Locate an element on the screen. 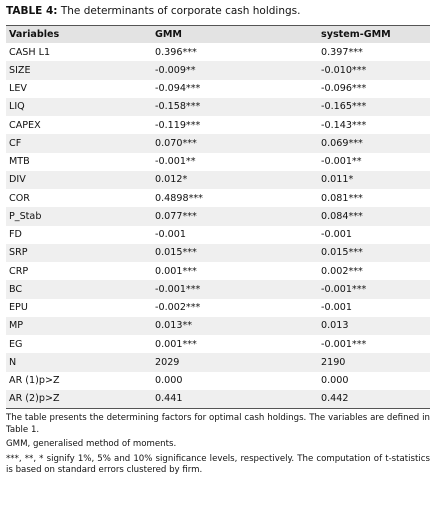 The width and height of the screenshot is (436, 505). table-row: FD -0.001 -0.001 is located at coordinates (218, 235).